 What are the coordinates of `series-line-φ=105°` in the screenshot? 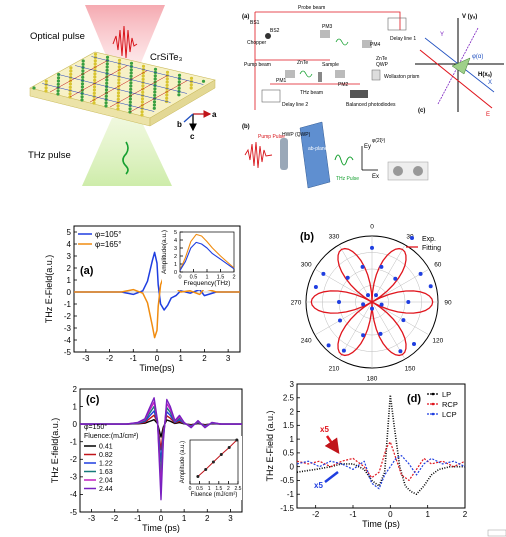 It's located at (157, 281).